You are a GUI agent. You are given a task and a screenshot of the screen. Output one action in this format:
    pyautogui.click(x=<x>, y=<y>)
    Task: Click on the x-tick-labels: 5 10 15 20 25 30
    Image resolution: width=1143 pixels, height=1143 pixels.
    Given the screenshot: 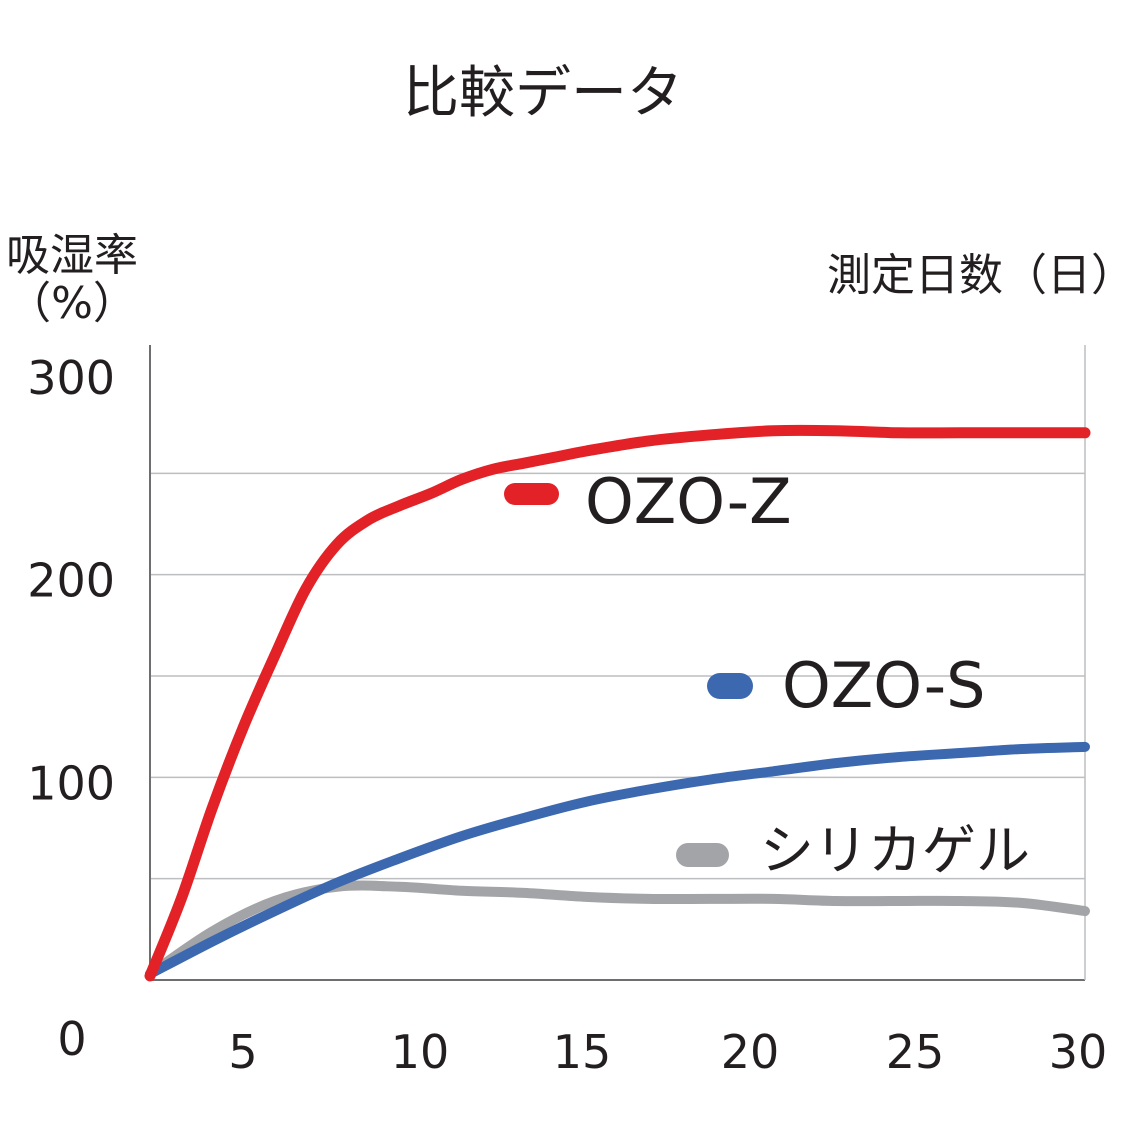 What is the action you would take?
    pyautogui.click(x=667, y=1052)
    